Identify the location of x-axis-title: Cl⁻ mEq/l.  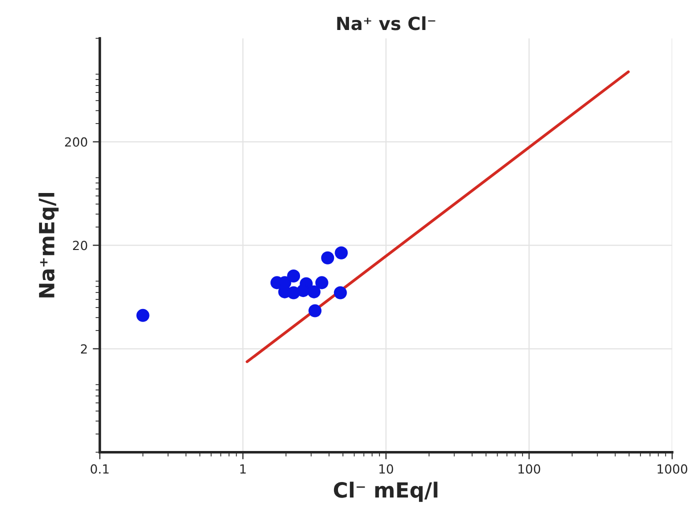
(386, 492).